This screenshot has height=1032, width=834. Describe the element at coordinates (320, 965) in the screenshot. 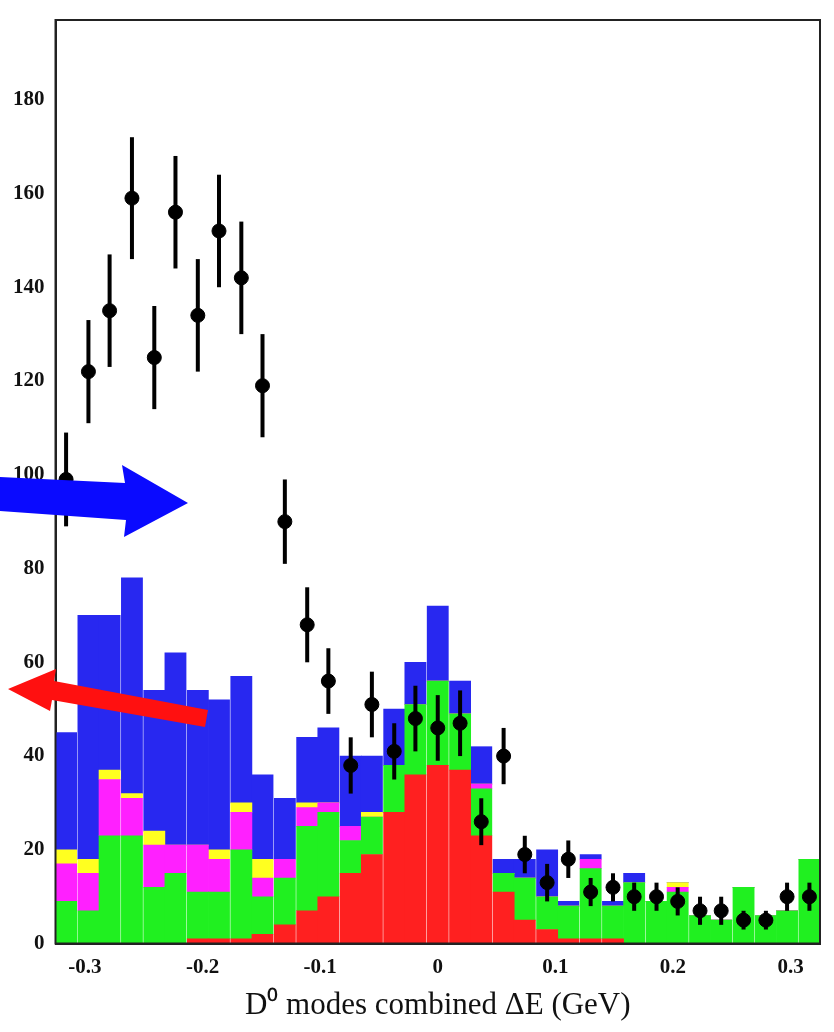

I see `x-tick-label: -0.1` at that location.